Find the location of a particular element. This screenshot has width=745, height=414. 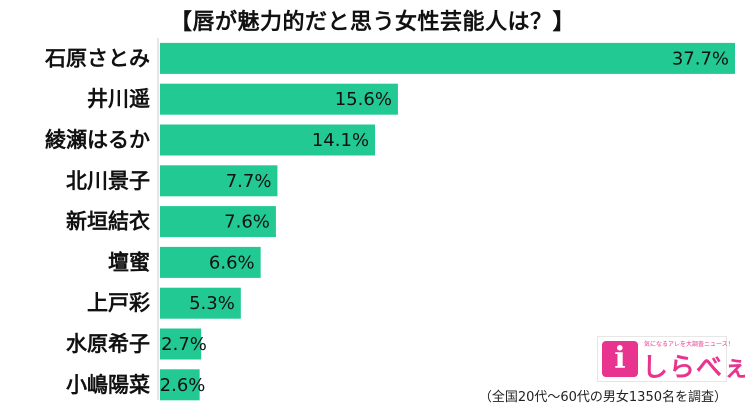

value-label-8: 2.6% is located at coordinates (183, 385).